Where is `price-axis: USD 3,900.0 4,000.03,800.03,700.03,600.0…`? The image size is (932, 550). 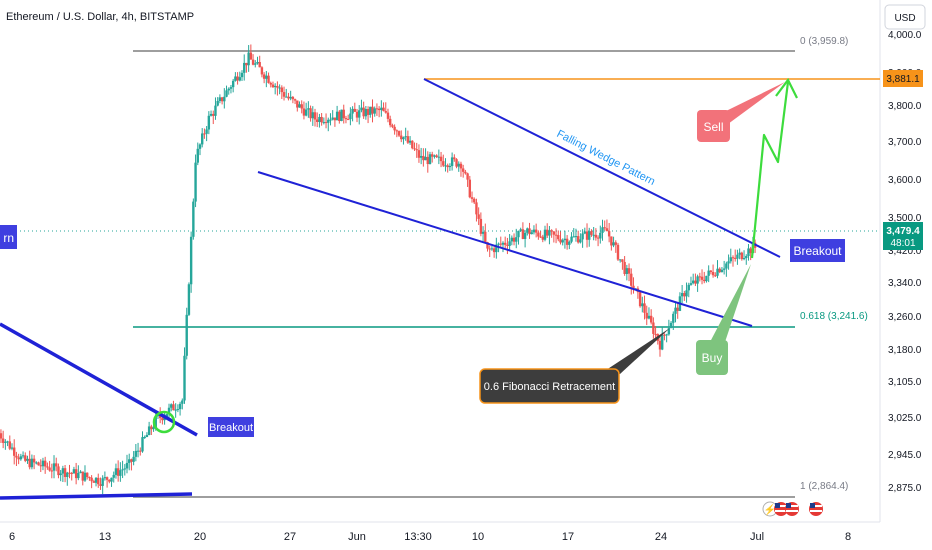
price-axis: USD 3,900.0 4,000.03,800.03,700.03,600.0… is located at coordinates (904, 249).